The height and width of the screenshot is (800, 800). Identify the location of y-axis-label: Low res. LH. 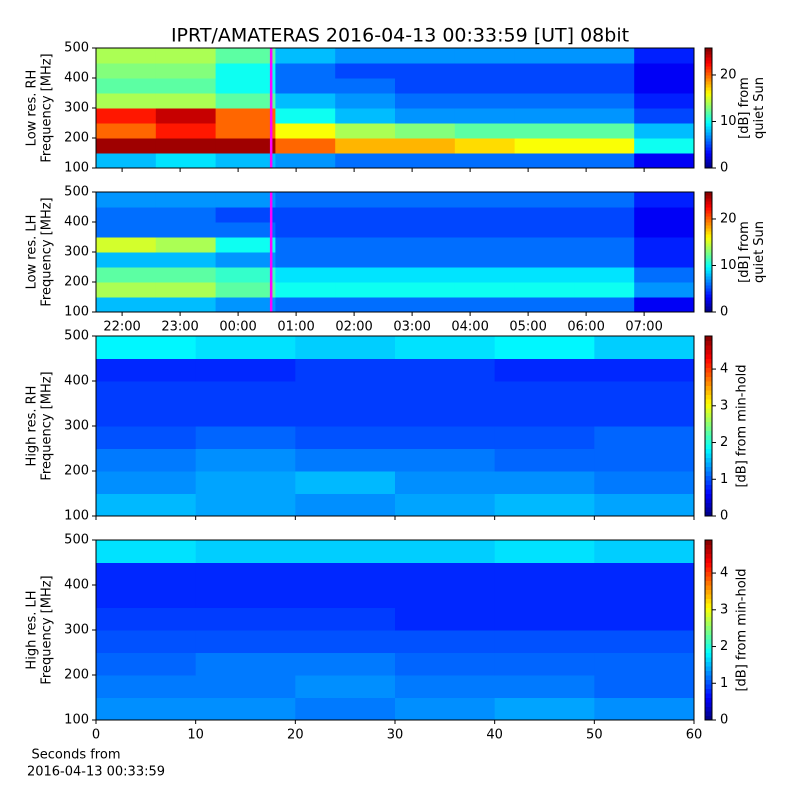
(32, 252).